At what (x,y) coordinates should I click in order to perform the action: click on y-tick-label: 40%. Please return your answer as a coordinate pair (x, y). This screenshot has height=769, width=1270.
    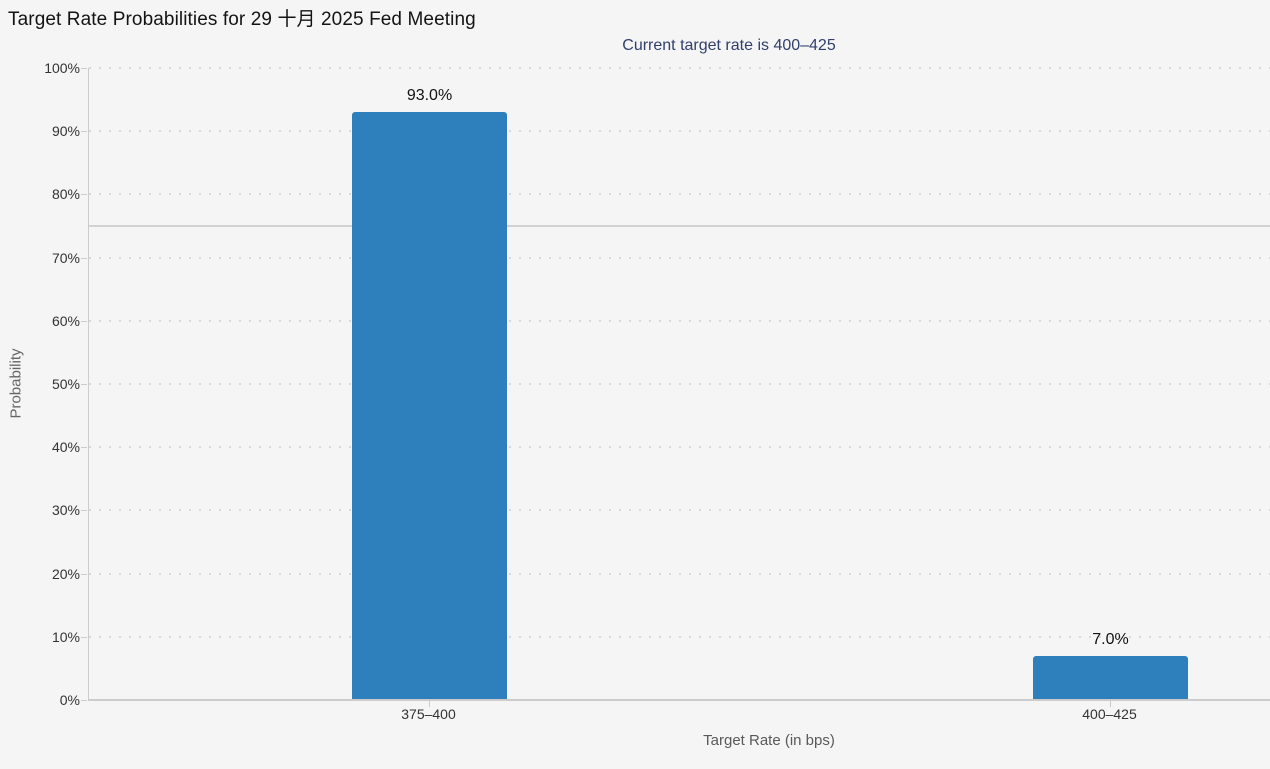
    Looking at the image, I should click on (65, 447).